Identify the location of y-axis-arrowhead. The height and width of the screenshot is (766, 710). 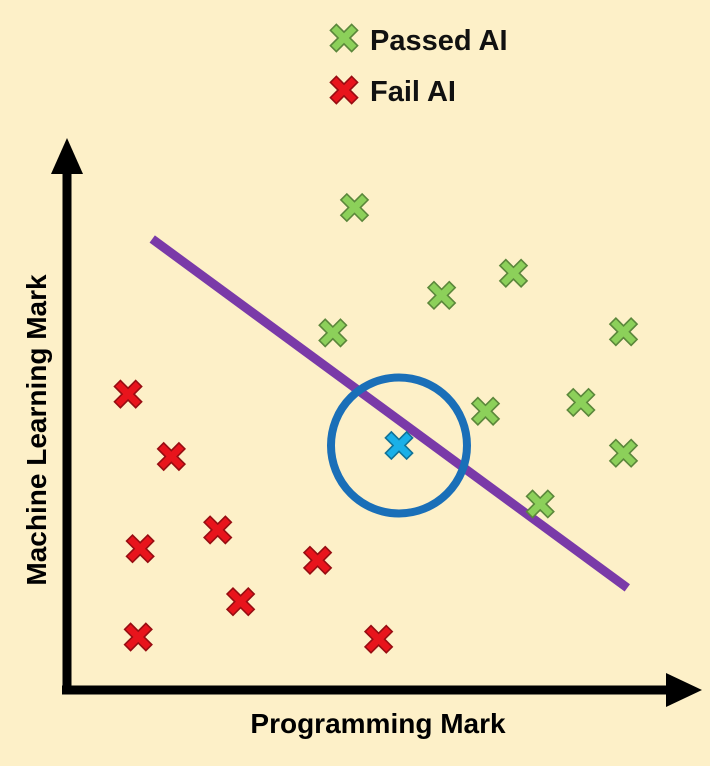
(67, 156).